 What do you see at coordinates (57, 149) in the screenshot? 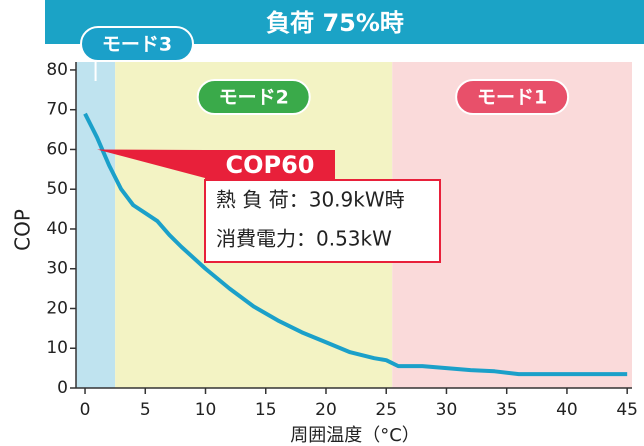
I see `y-tick-label: 60` at bounding box center [57, 149].